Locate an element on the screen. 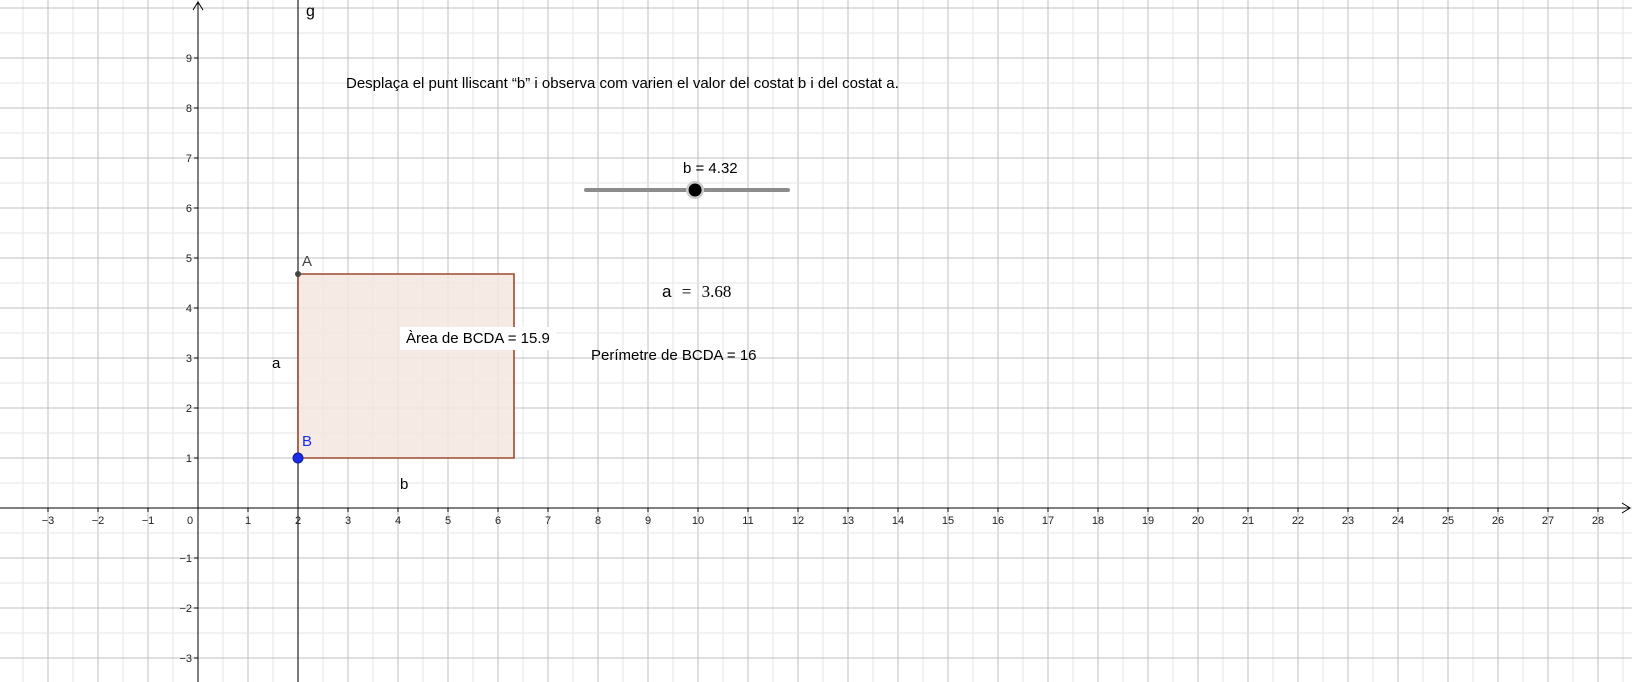 The height and width of the screenshot is (682, 1632). y-tick-label: 4 is located at coordinates (189, 309).